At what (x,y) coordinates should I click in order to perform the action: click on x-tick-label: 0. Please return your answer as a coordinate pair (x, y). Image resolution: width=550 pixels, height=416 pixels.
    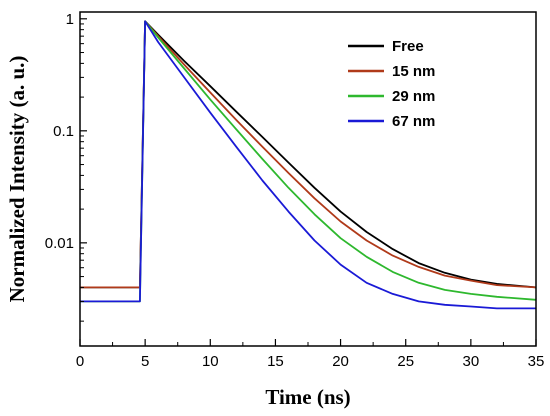
    Looking at the image, I should click on (80, 361).